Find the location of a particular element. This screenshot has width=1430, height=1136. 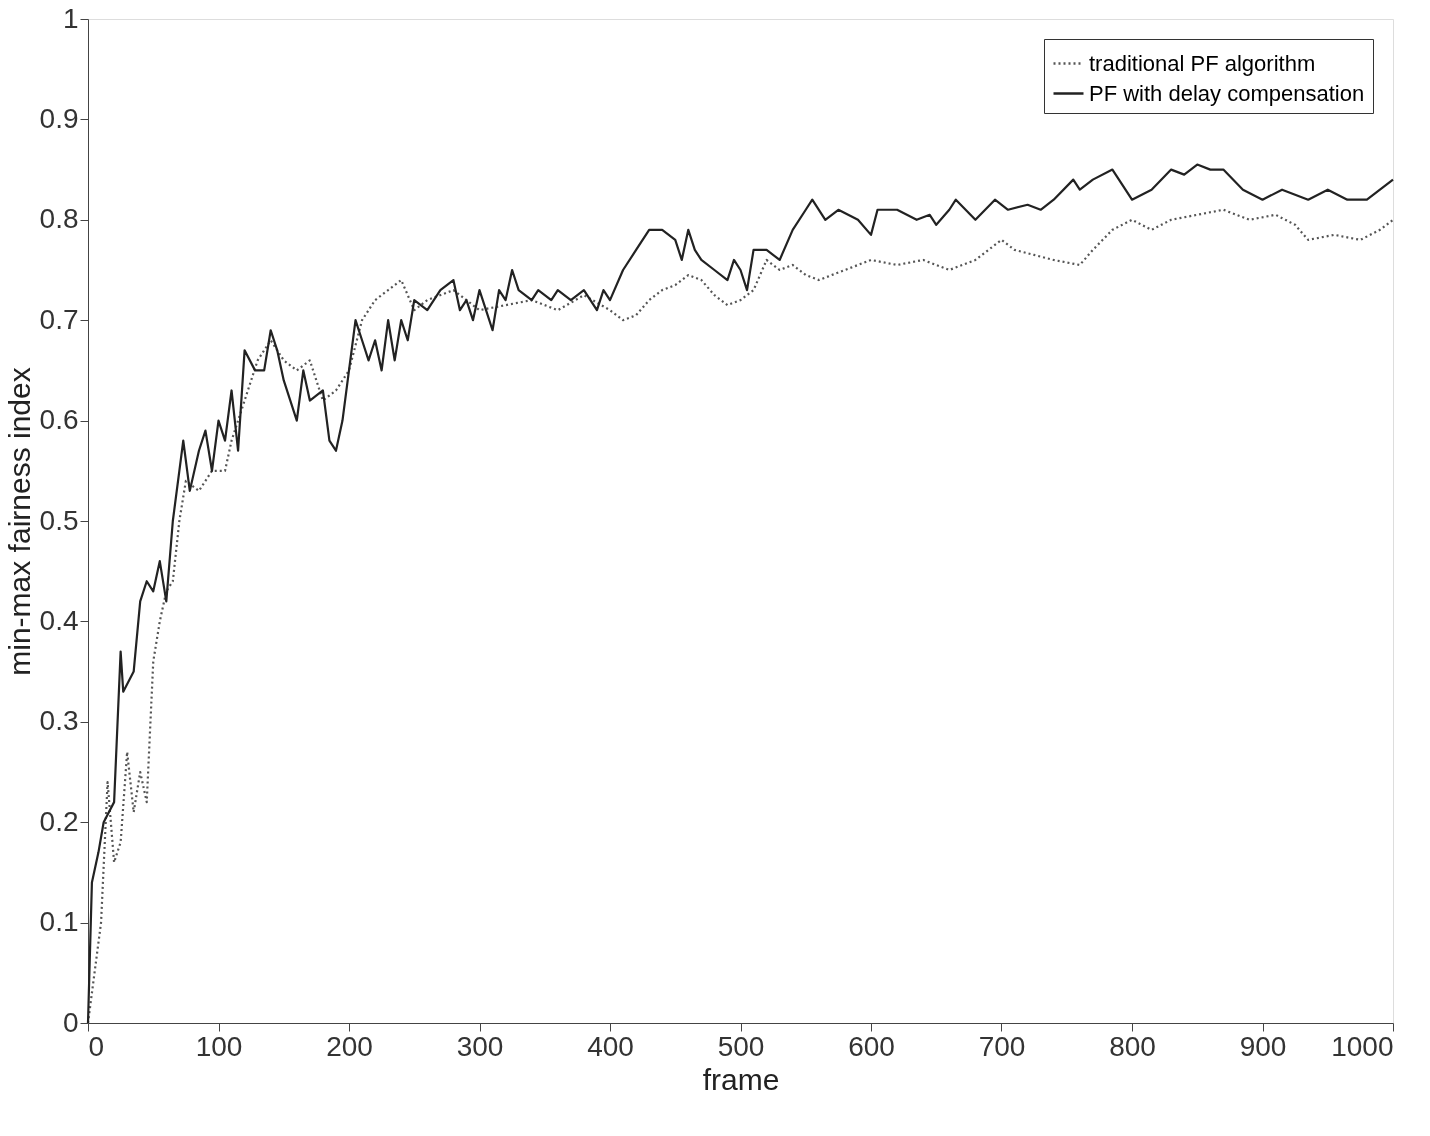

y-tick-label: 0.1 is located at coordinates (59, 922).